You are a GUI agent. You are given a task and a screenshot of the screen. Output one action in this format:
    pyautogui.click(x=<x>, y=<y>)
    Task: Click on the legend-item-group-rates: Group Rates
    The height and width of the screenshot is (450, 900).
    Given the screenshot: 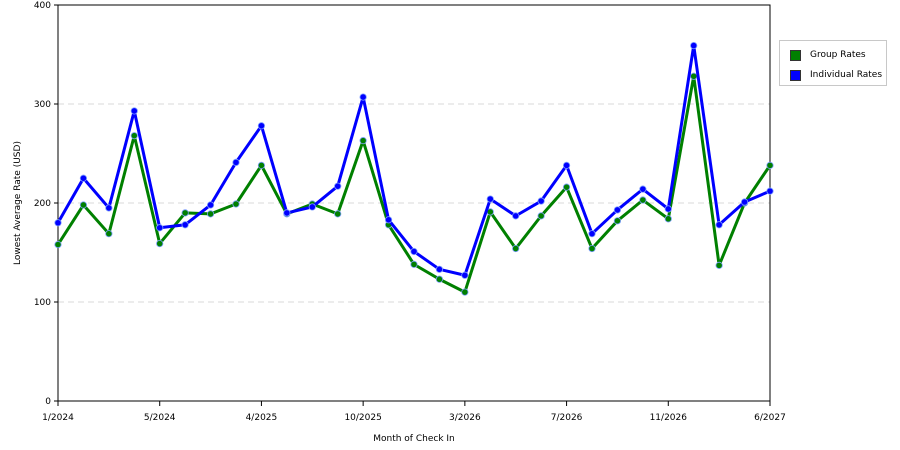 What is the action you would take?
    pyautogui.click(x=828, y=55)
    